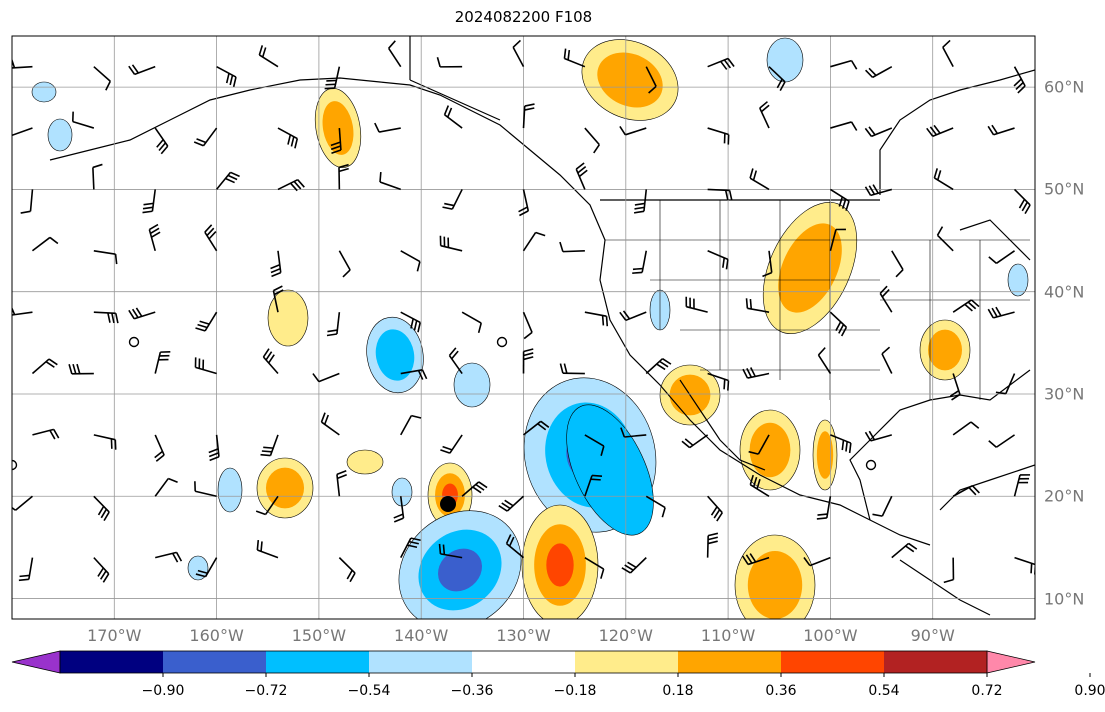  Describe the element at coordinates (987, 691) in the screenshot. I see `colorbar-tick-label: 0.72` at that location.